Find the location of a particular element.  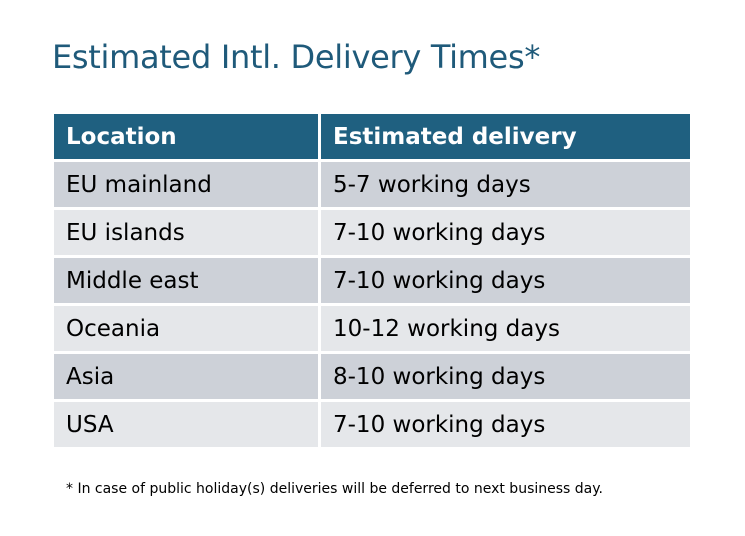

table-row: Asia 8-10 working days is located at coordinates (372, 376).